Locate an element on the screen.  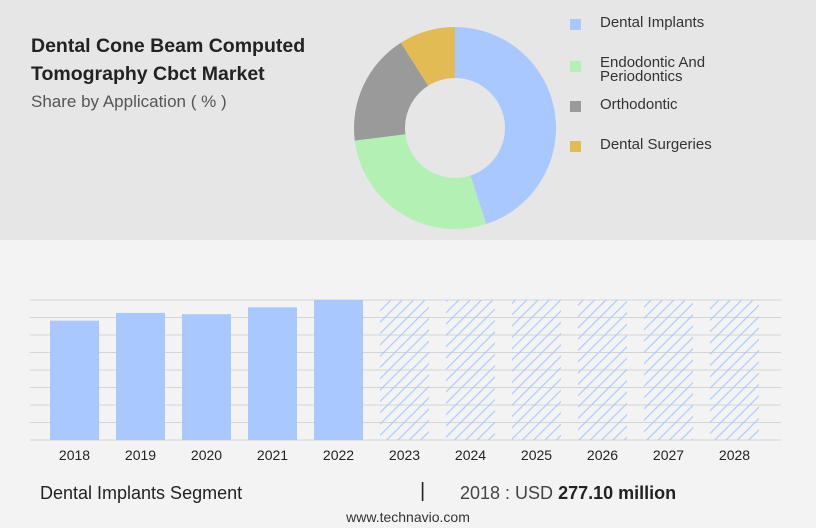
footer-value-prefix: 2018 : USD is located at coordinates (507, 493).